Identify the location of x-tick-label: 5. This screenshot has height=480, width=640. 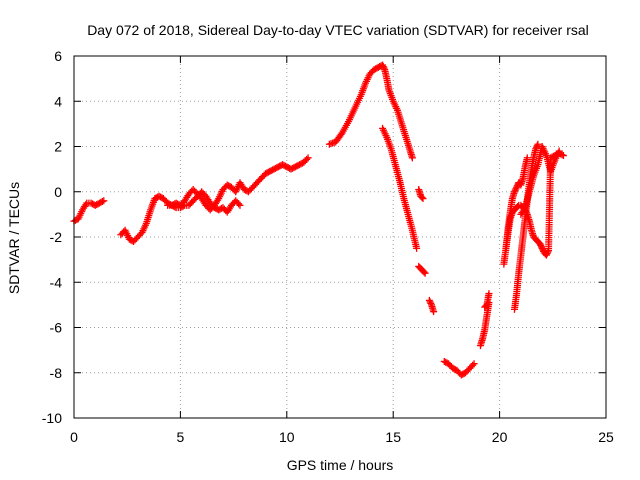
(181, 437).